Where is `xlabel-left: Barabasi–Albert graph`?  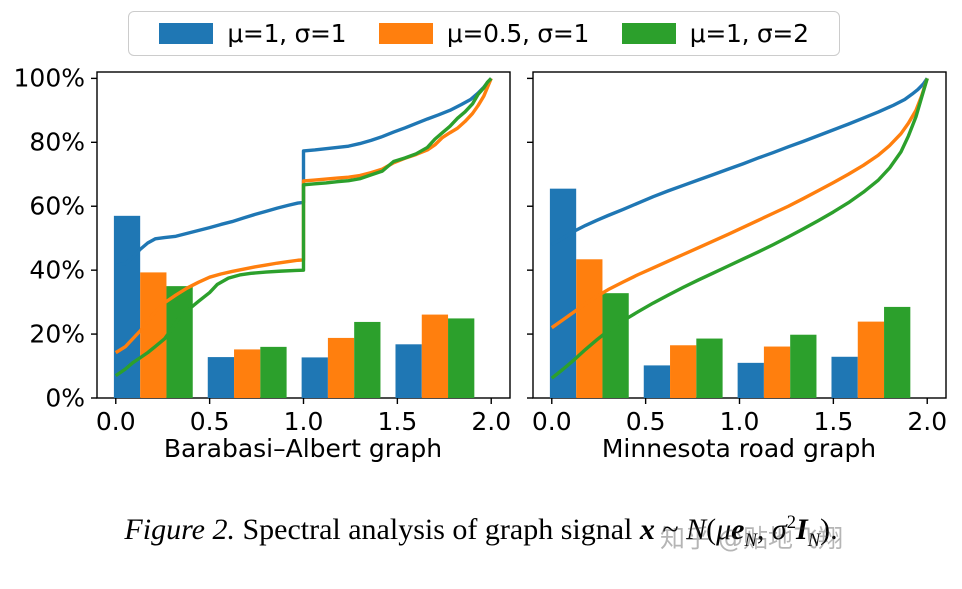 xlabel-left: Barabasi–Albert graph is located at coordinates (303, 448).